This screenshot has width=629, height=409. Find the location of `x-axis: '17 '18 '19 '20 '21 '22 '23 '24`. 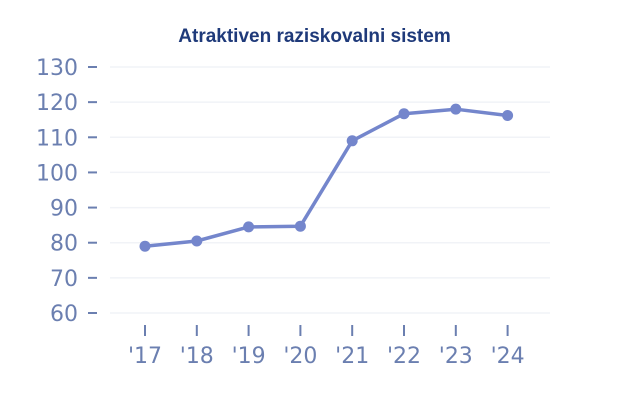

x-axis: '17 '18 '19 '20 '21 '22 '23 '24 is located at coordinates (326, 347).